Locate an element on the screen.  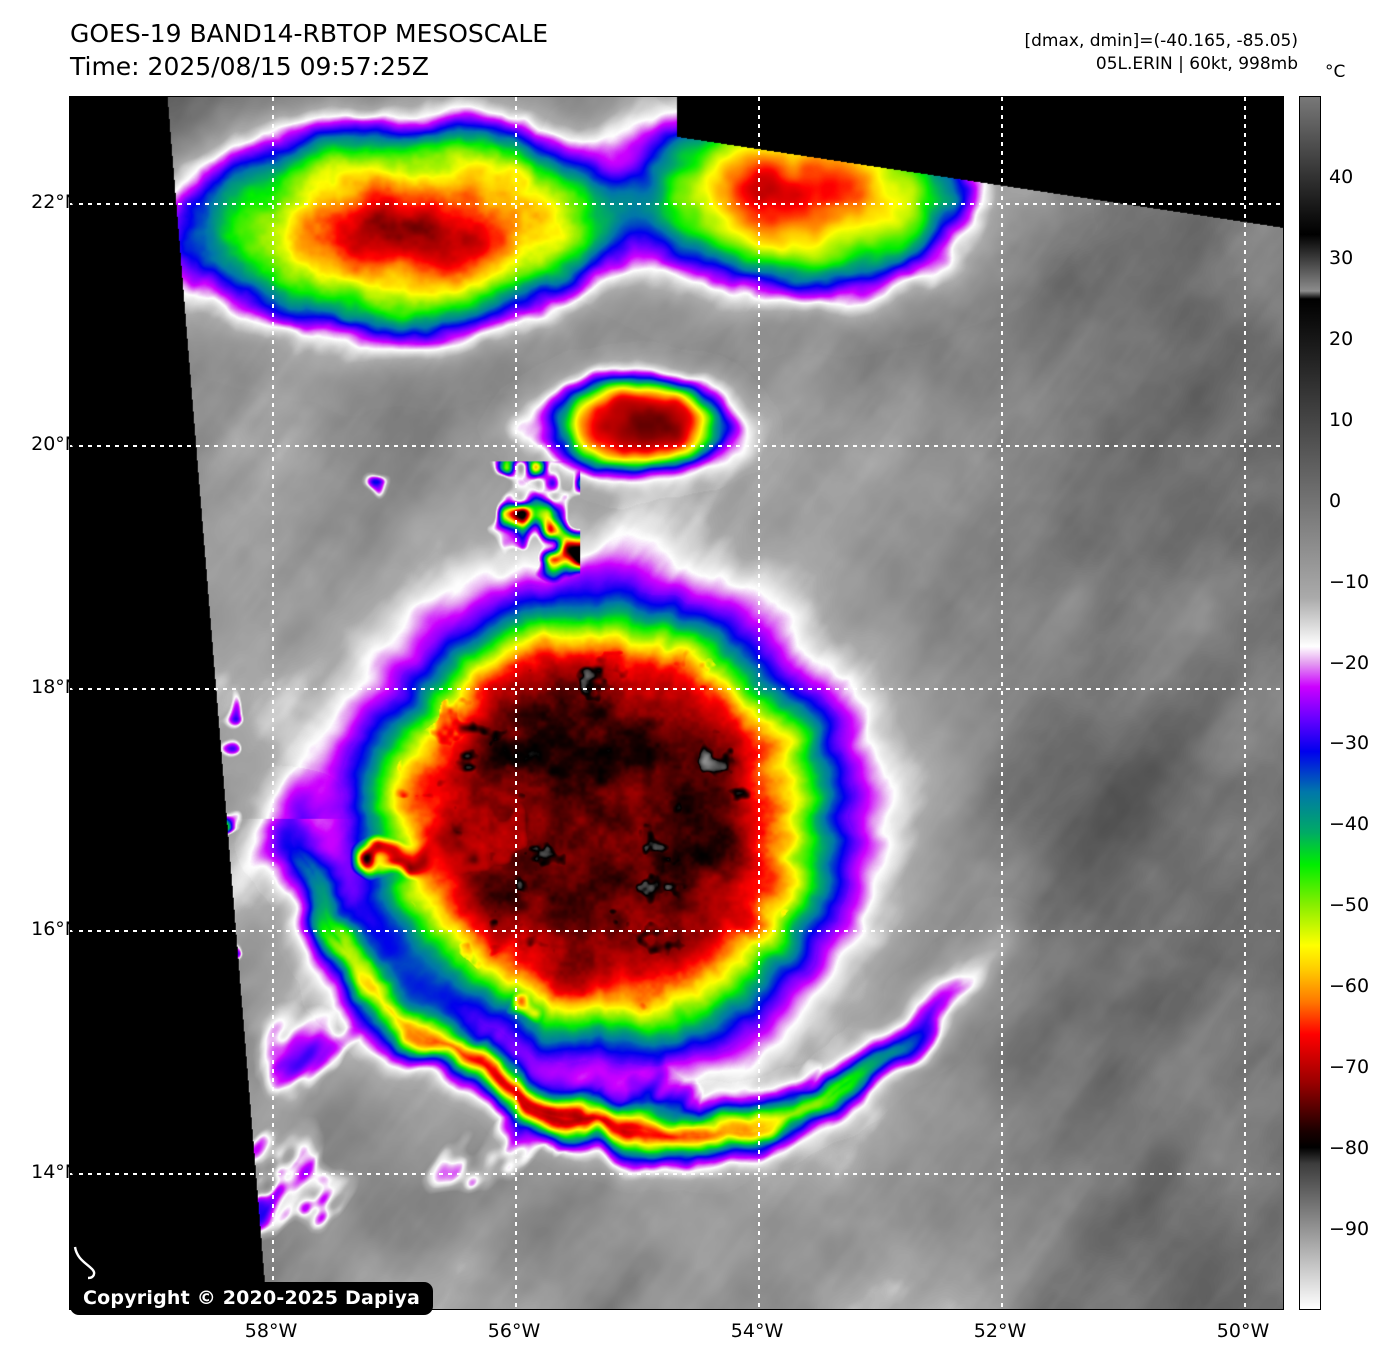
storm-info-label: 05L.ERIN | 60kt, 998mb is located at coordinates (1196, 63).